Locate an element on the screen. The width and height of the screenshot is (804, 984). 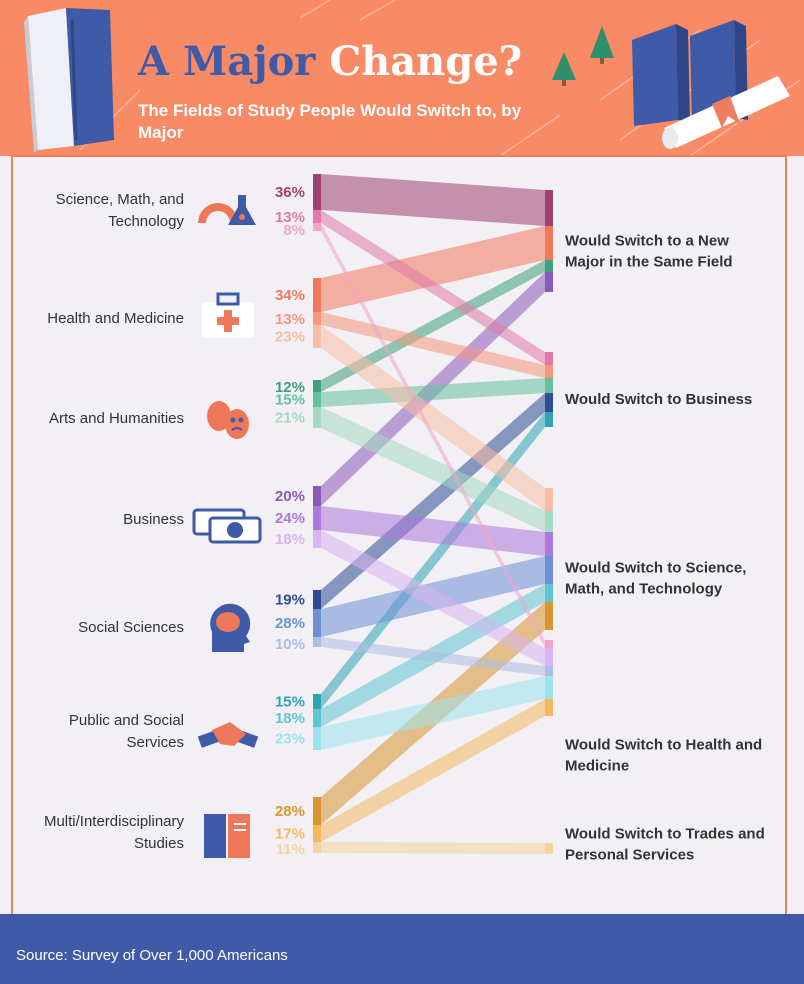
target-label: Would Switch to a New is located at coordinates (647, 241).